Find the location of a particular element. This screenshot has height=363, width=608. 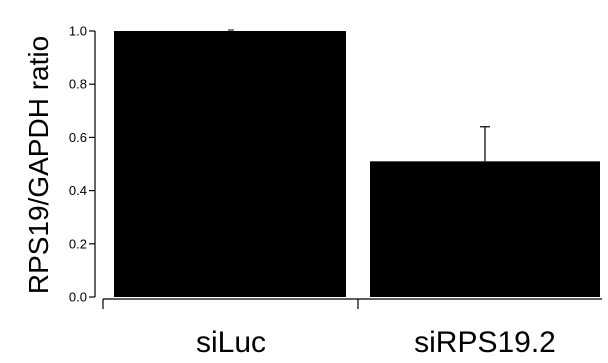

y-tick-label: 0.8 is located at coordinates (78, 84).